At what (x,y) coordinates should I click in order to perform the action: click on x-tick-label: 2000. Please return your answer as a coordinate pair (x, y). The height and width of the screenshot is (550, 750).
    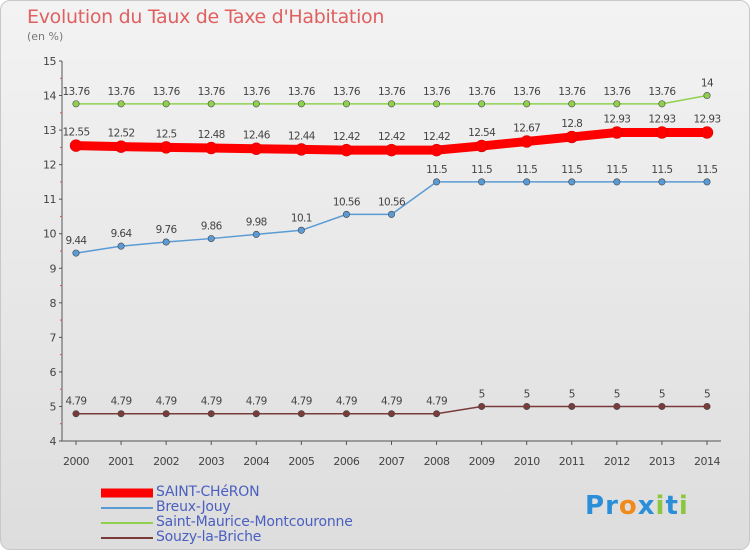
    Looking at the image, I should click on (76, 461).